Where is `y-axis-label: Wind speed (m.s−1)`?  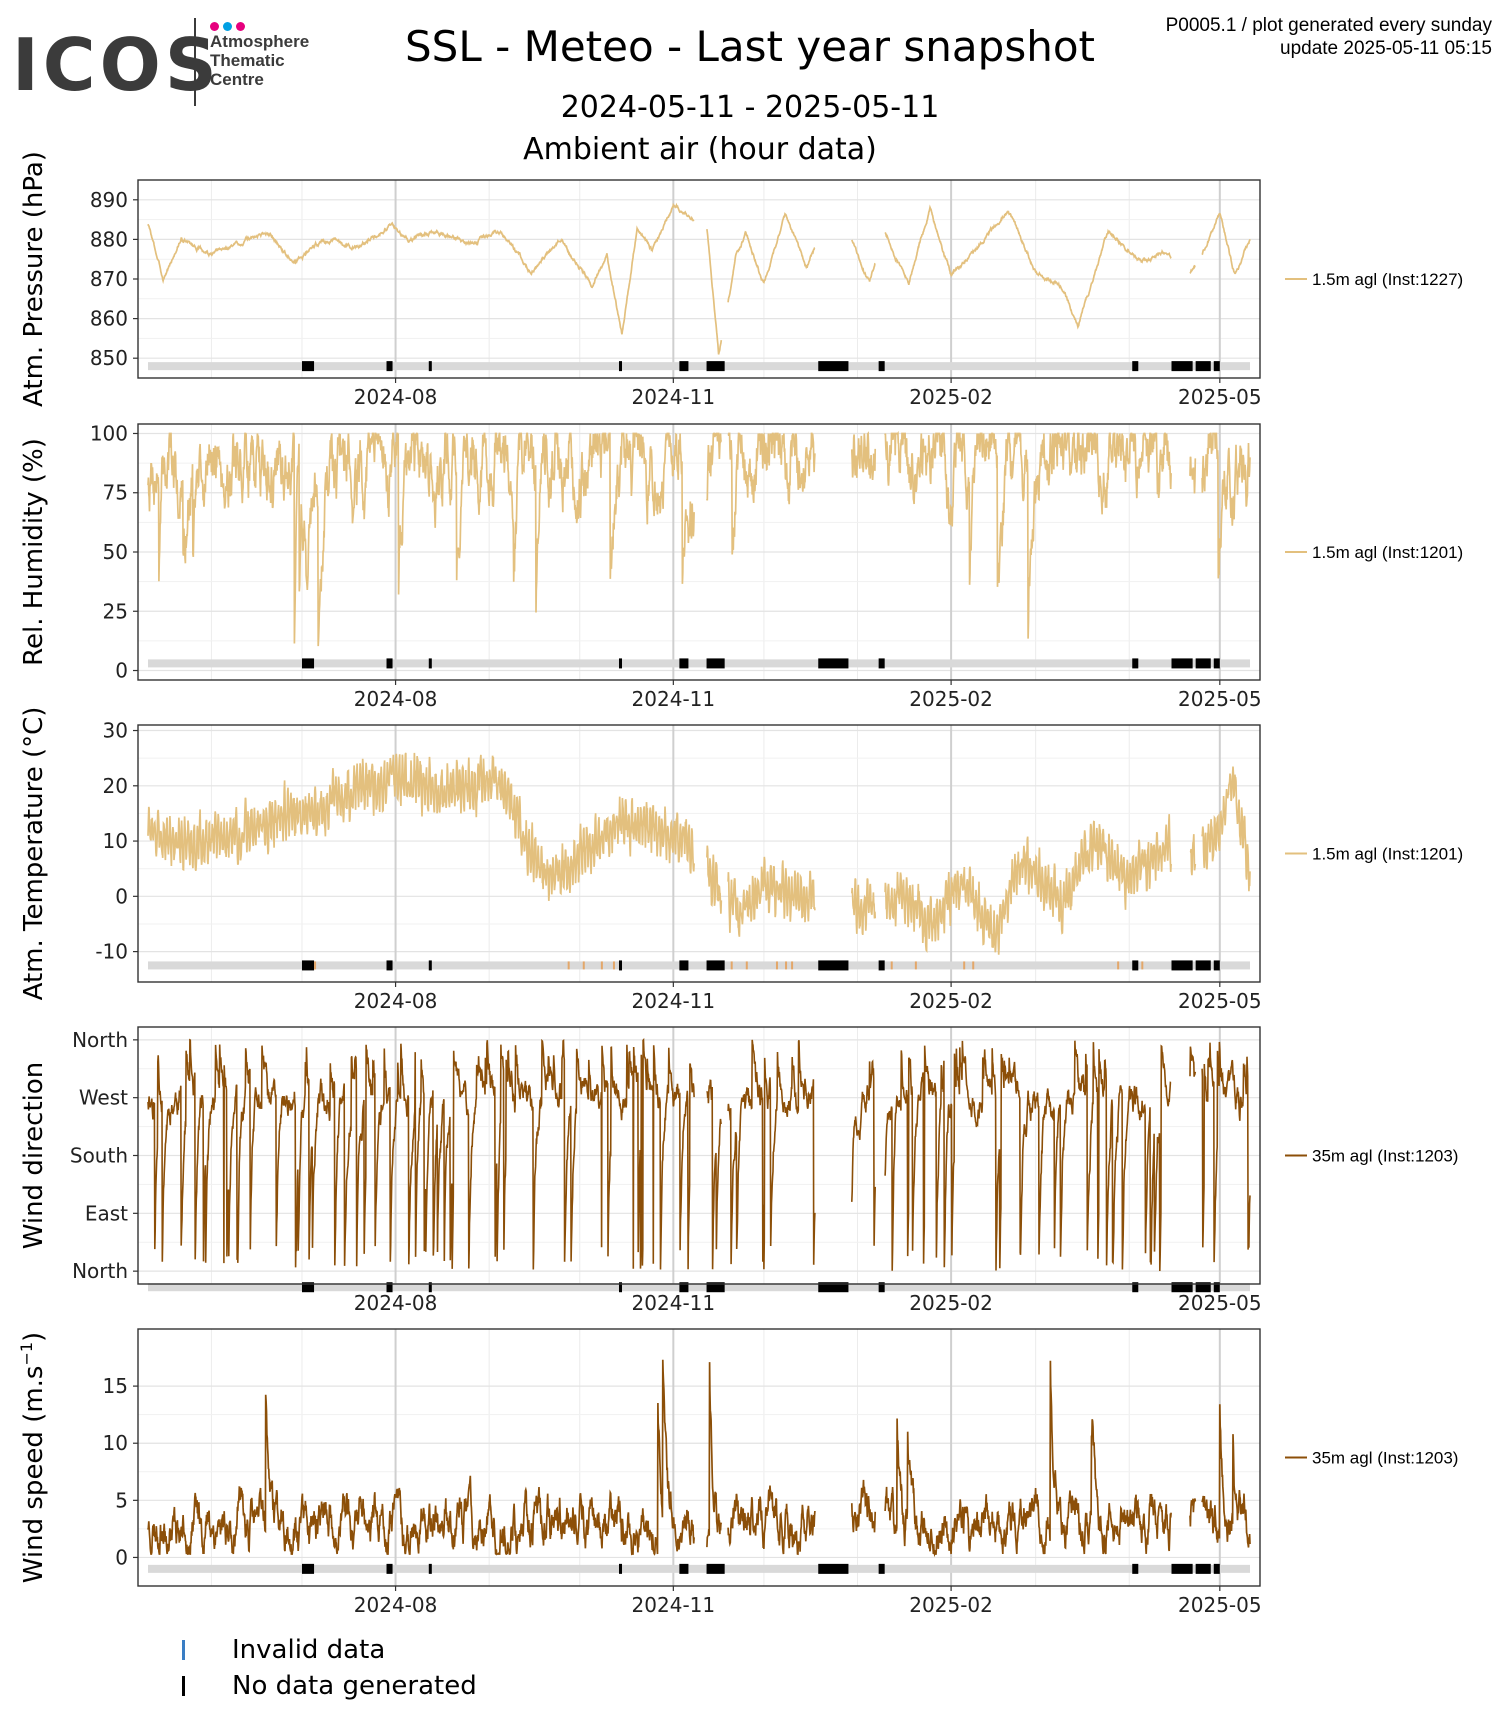
y-axis-label: Wind speed (m.s−1) is located at coordinates (33, 1457).